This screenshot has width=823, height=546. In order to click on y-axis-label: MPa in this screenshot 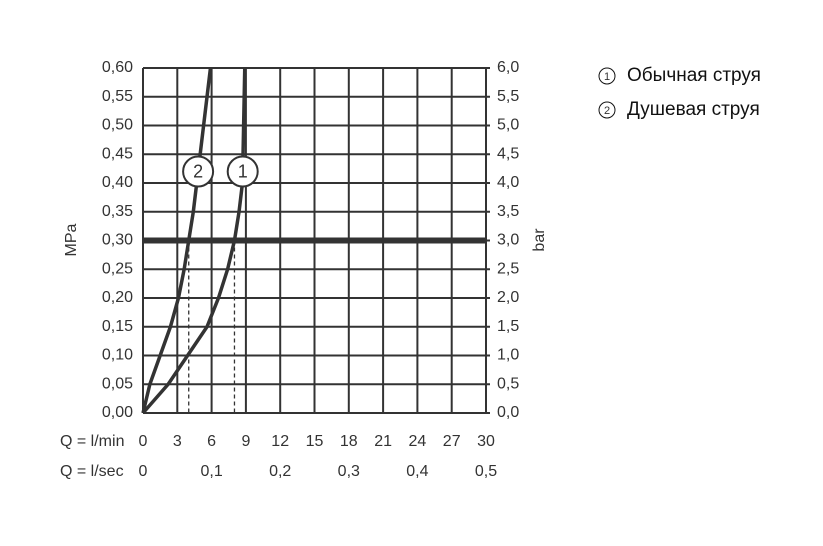, I will do `click(71, 239)`.